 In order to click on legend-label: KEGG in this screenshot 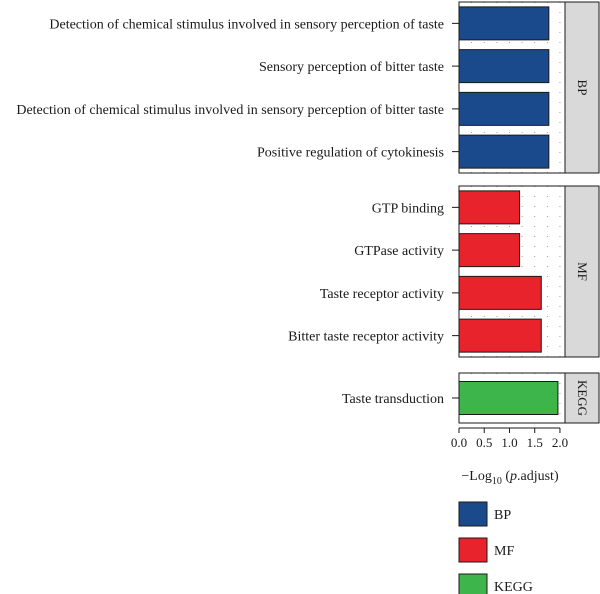, I will do `click(513, 587)`.